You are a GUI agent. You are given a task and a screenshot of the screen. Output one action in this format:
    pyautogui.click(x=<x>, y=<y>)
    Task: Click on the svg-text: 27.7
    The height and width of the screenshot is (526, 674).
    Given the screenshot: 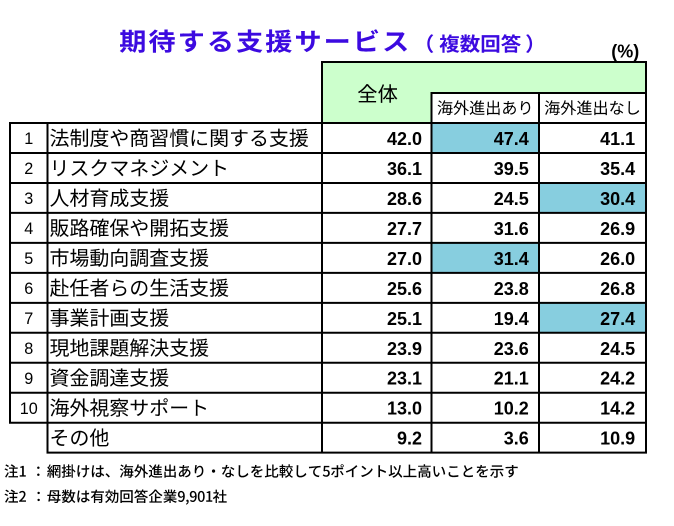 What is the action you would take?
    pyautogui.click(x=404, y=229)
    